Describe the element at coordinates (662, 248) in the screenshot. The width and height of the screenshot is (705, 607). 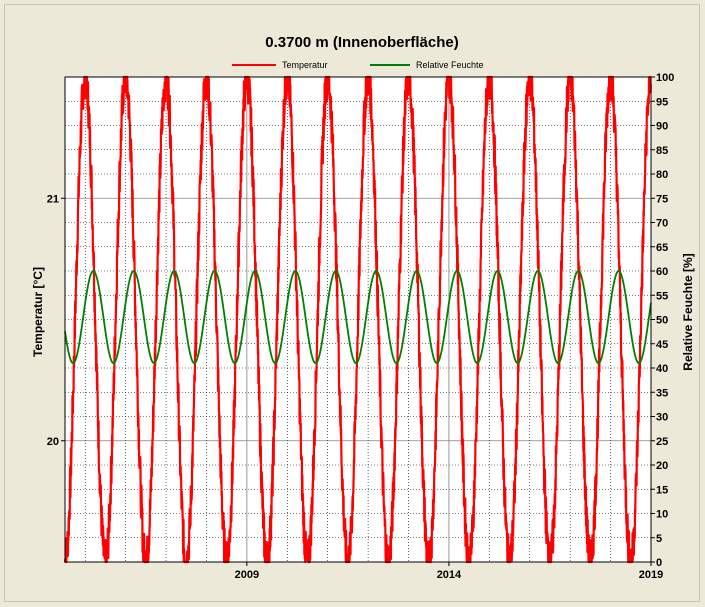
I see `y-right-tick-label: 65` at that location.